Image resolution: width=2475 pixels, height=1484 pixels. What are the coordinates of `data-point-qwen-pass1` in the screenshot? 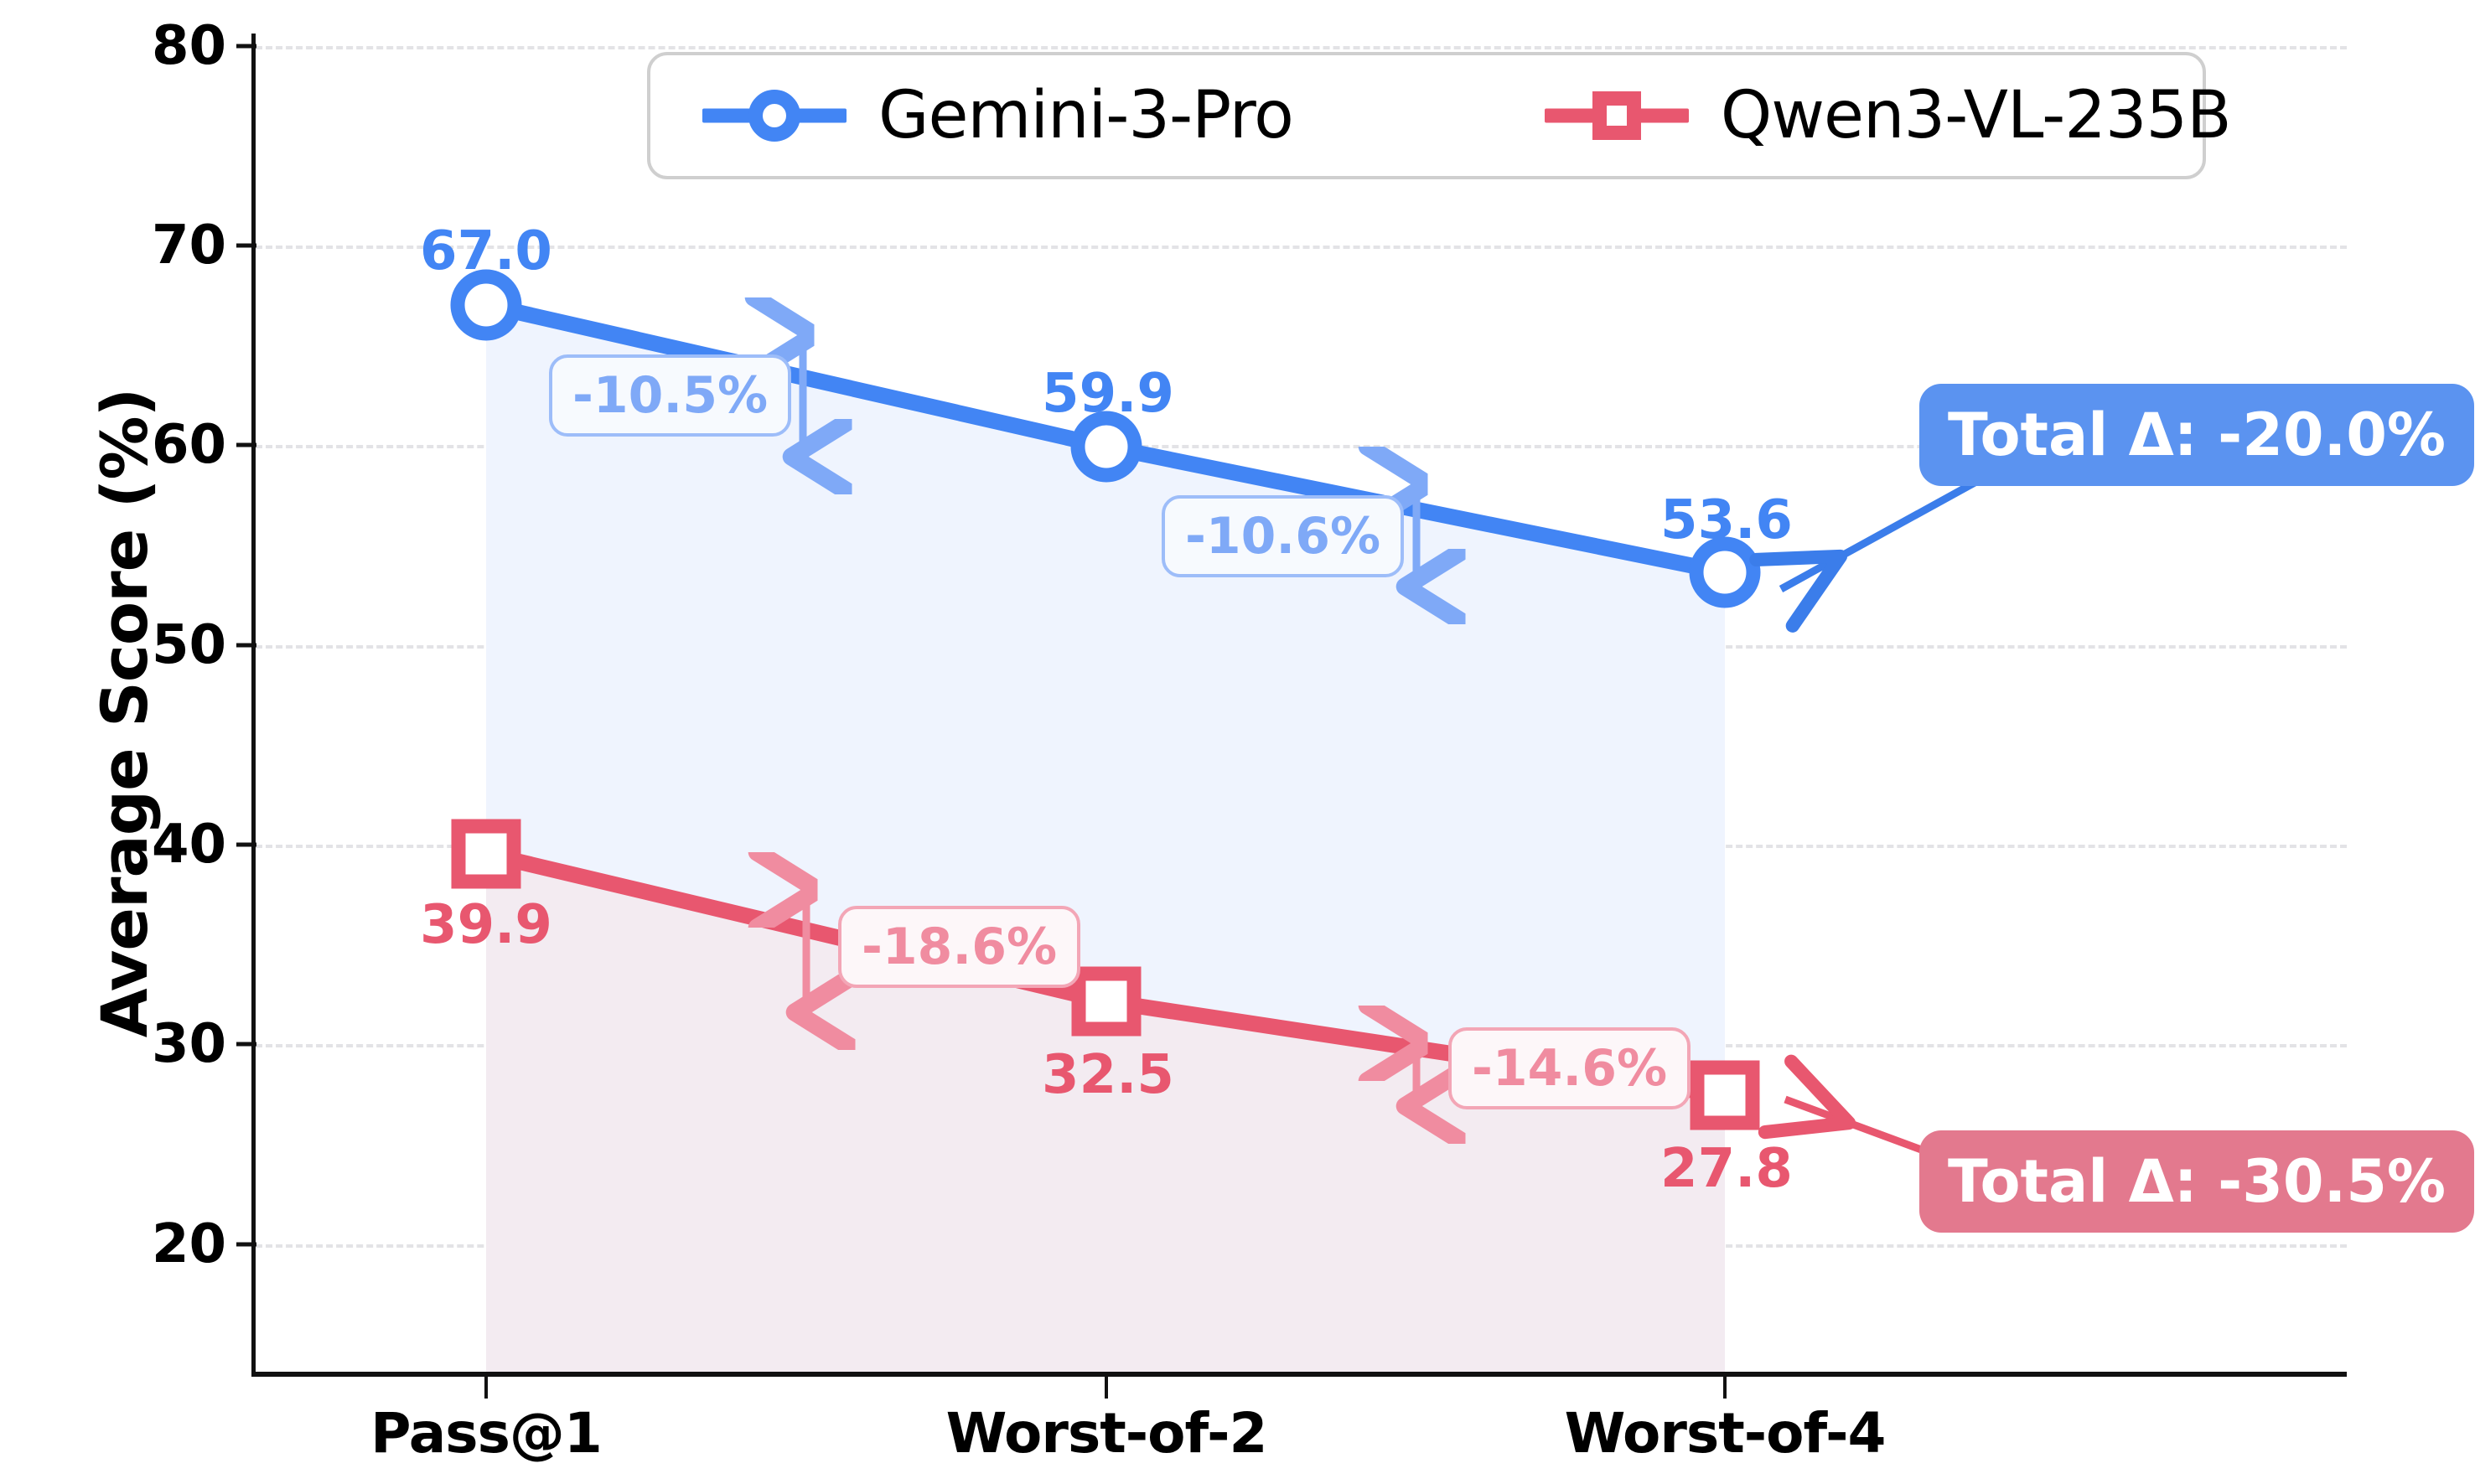 It's located at (486, 854).